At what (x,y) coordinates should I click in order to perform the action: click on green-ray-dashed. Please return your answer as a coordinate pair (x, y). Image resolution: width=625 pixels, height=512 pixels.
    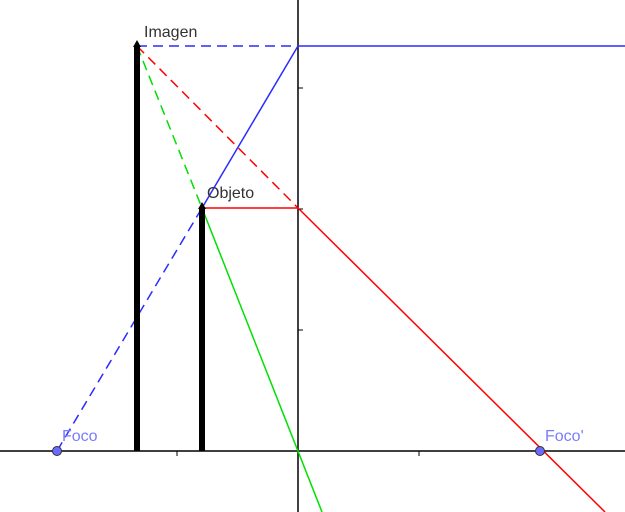
    Looking at the image, I should click on (169, 127).